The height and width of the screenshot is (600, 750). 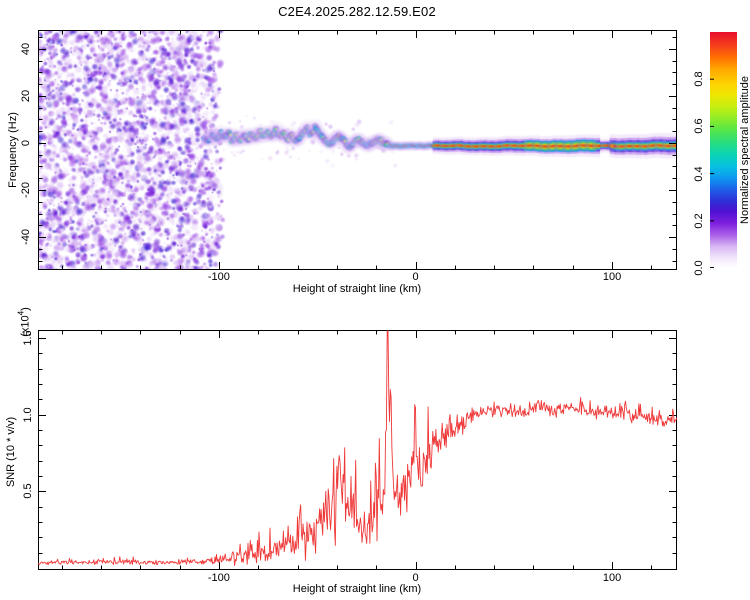 What do you see at coordinates (699, 79) in the screenshot?
I see `tick-label: 0.8` at bounding box center [699, 79].